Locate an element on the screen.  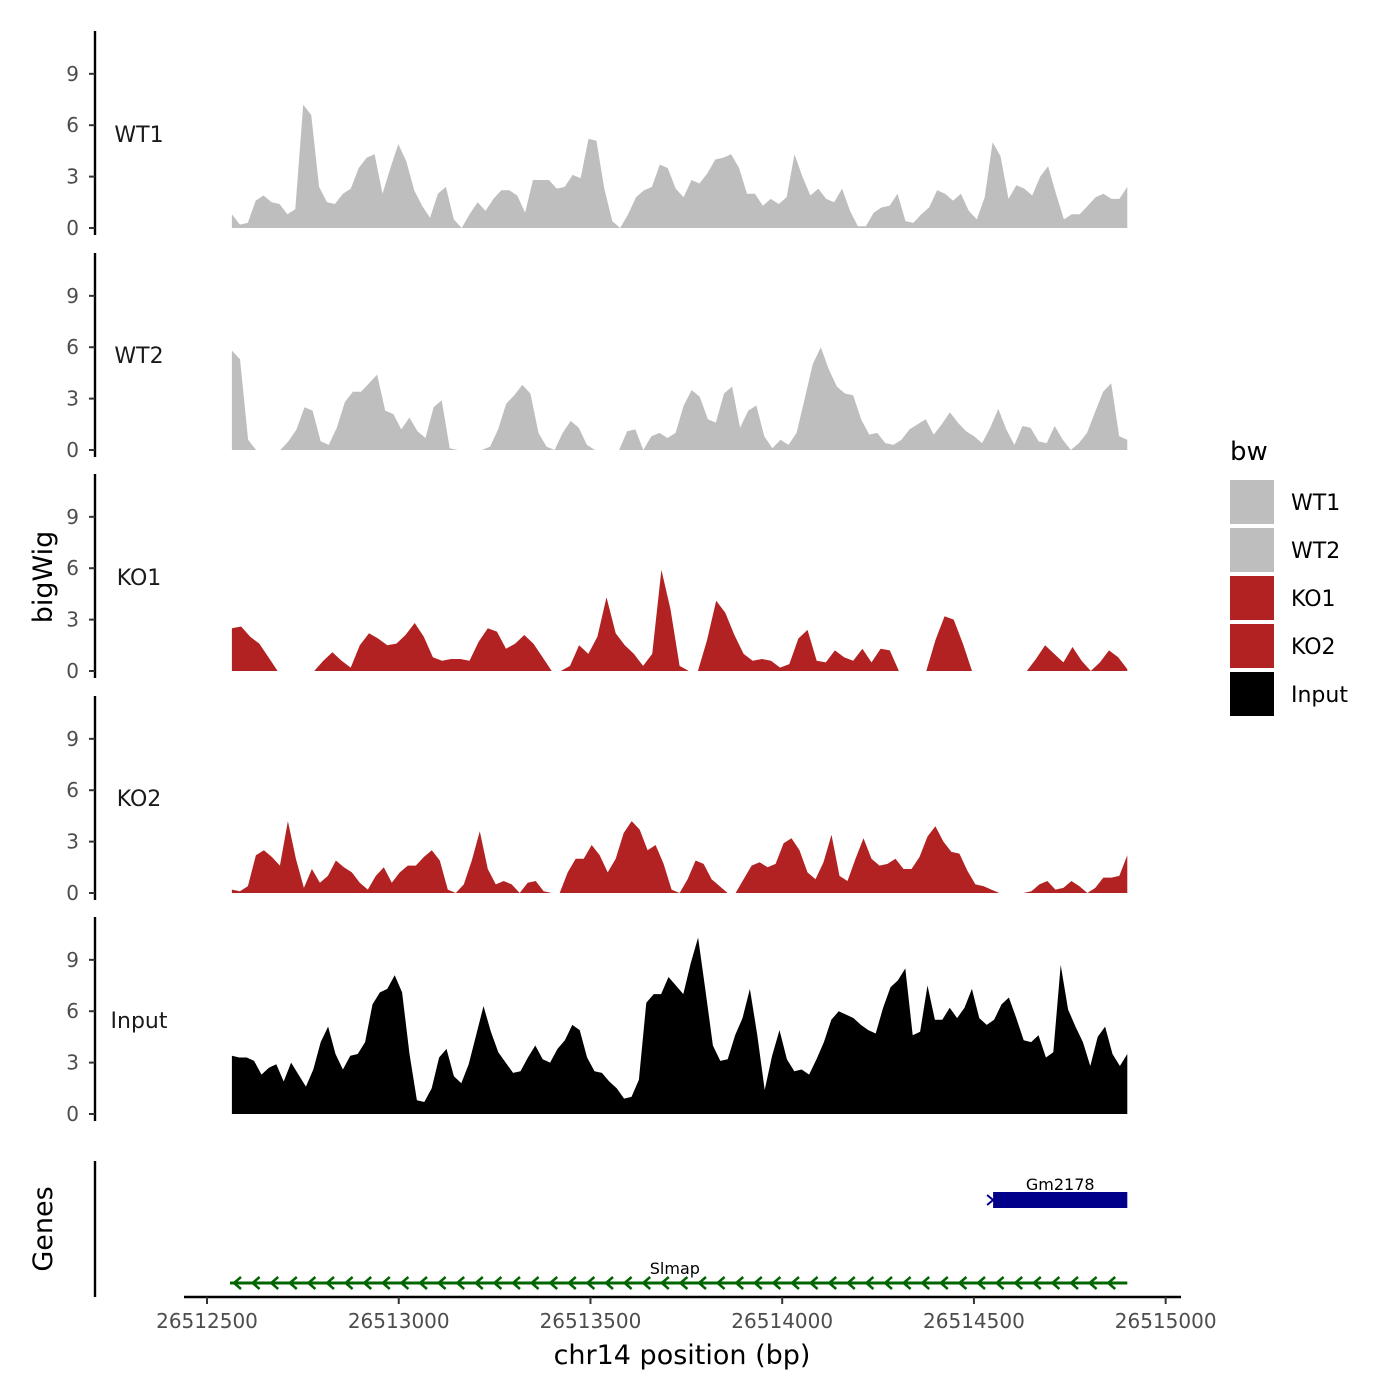
legend-swatch-ko1 is located at coordinates (1252, 598).